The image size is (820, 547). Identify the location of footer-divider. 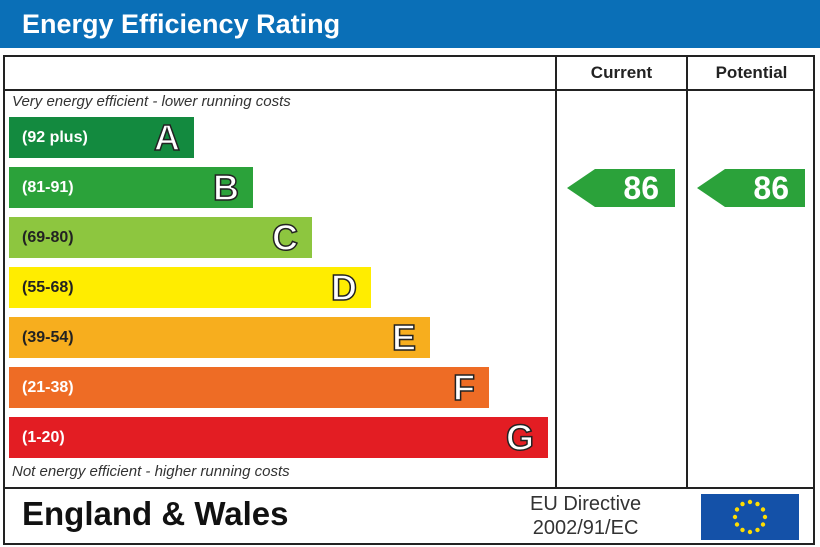
(409, 488).